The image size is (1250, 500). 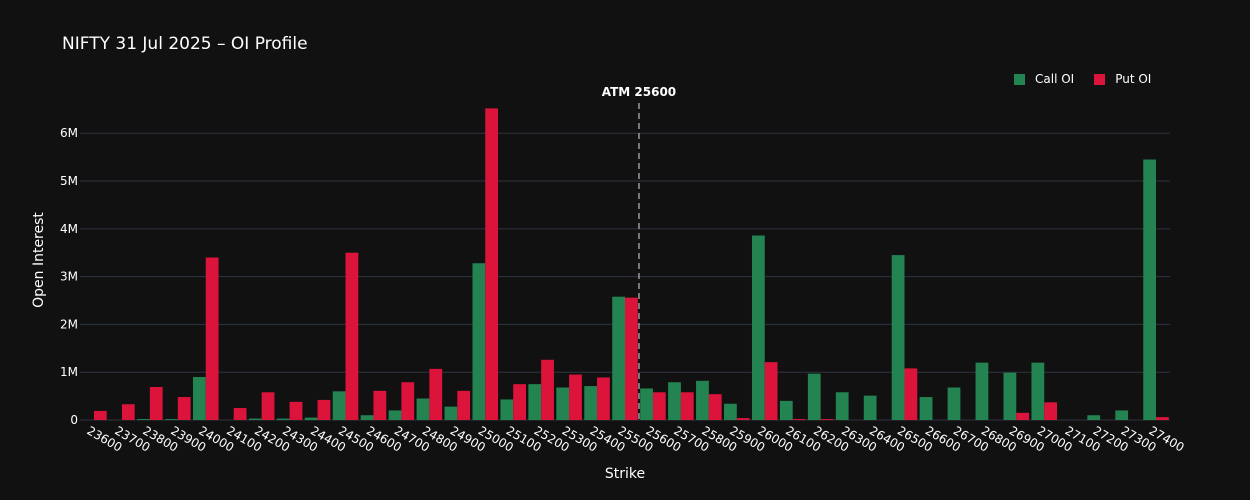 What do you see at coordinates (1133, 79) in the screenshot?
I see `legend-label-put: Put OI` at bounding box center [1133, 79].